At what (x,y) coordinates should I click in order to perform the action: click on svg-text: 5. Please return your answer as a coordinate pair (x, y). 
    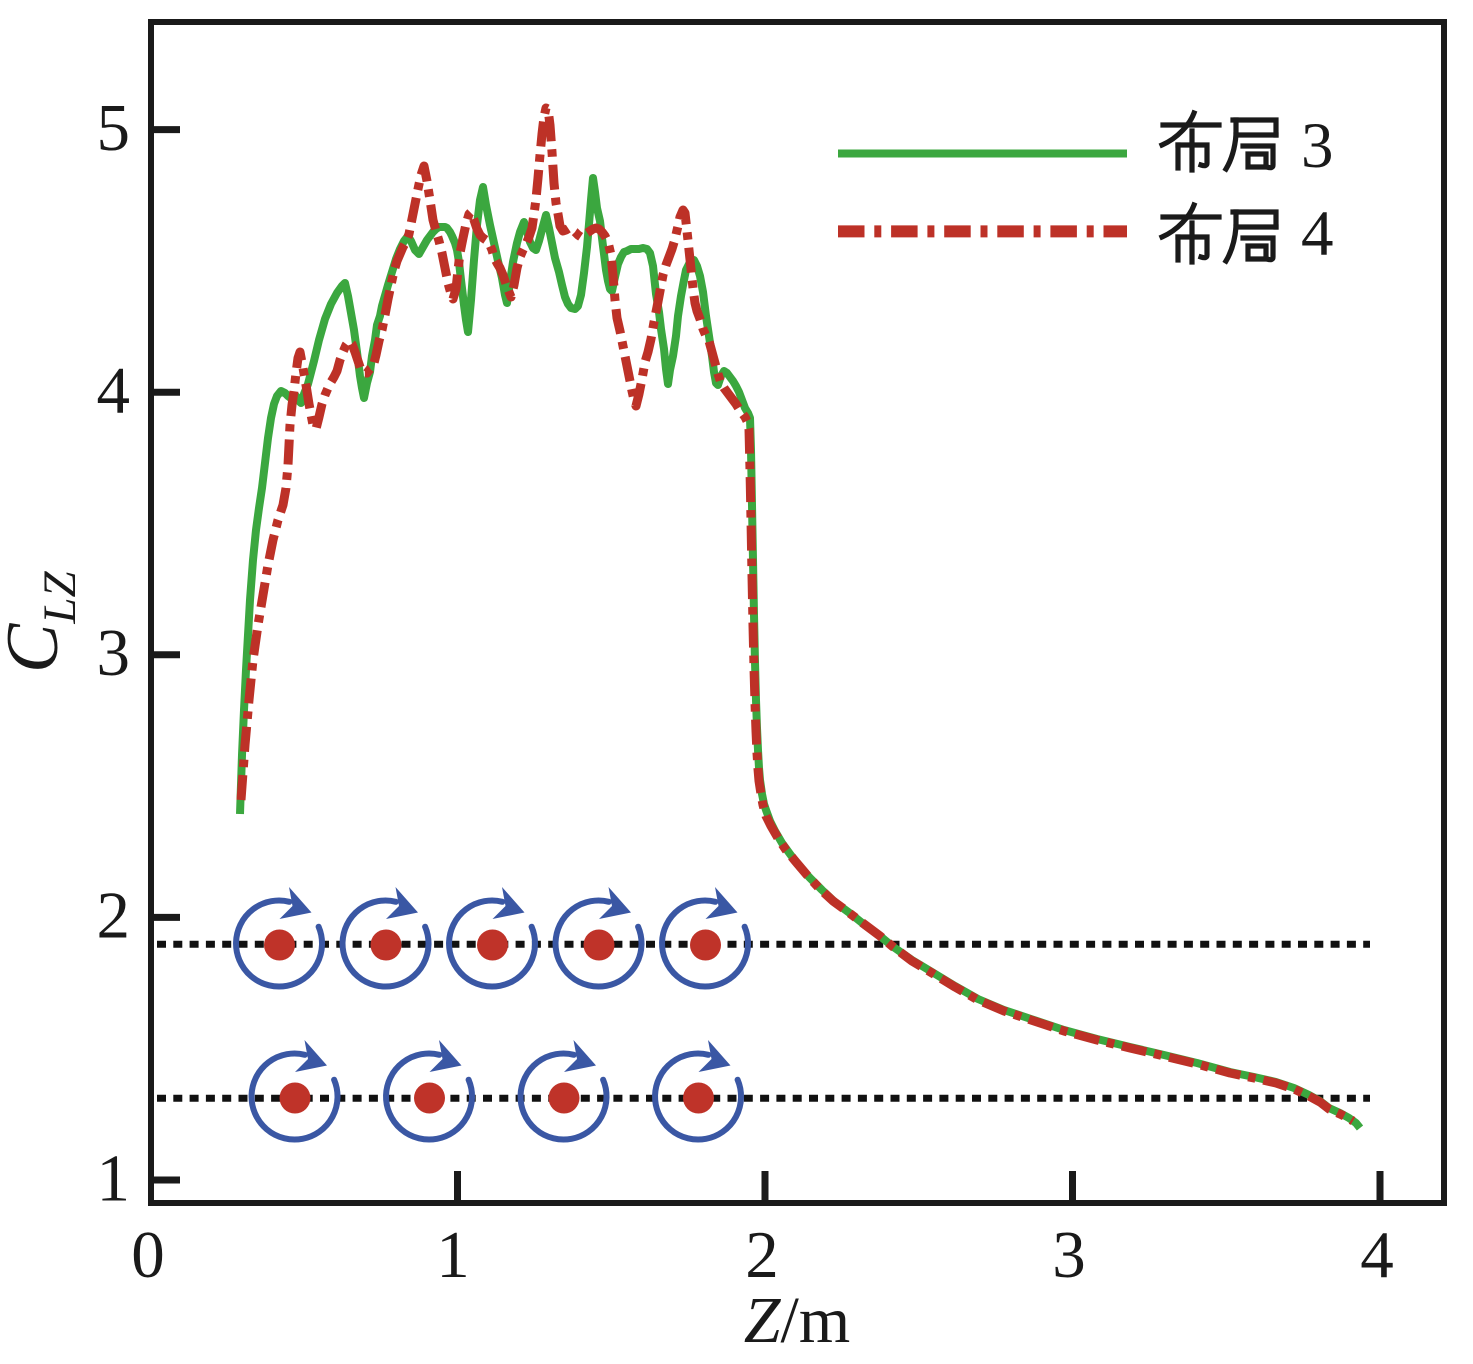
    Looking at the image, I should click on (114, 128).